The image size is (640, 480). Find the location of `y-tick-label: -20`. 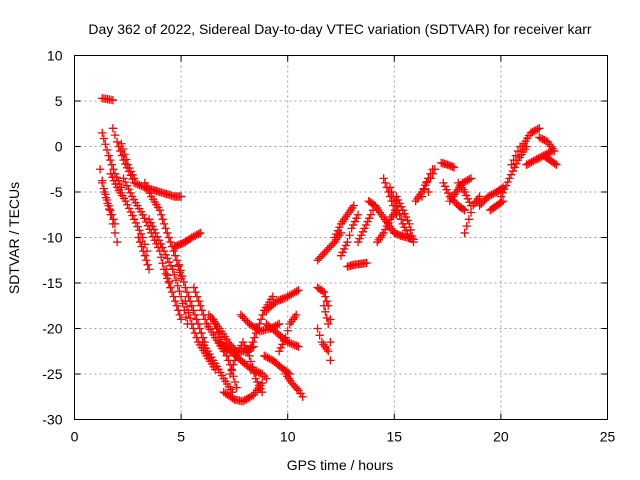

y-tick-label: -20 is located at coordinates (52, 329).